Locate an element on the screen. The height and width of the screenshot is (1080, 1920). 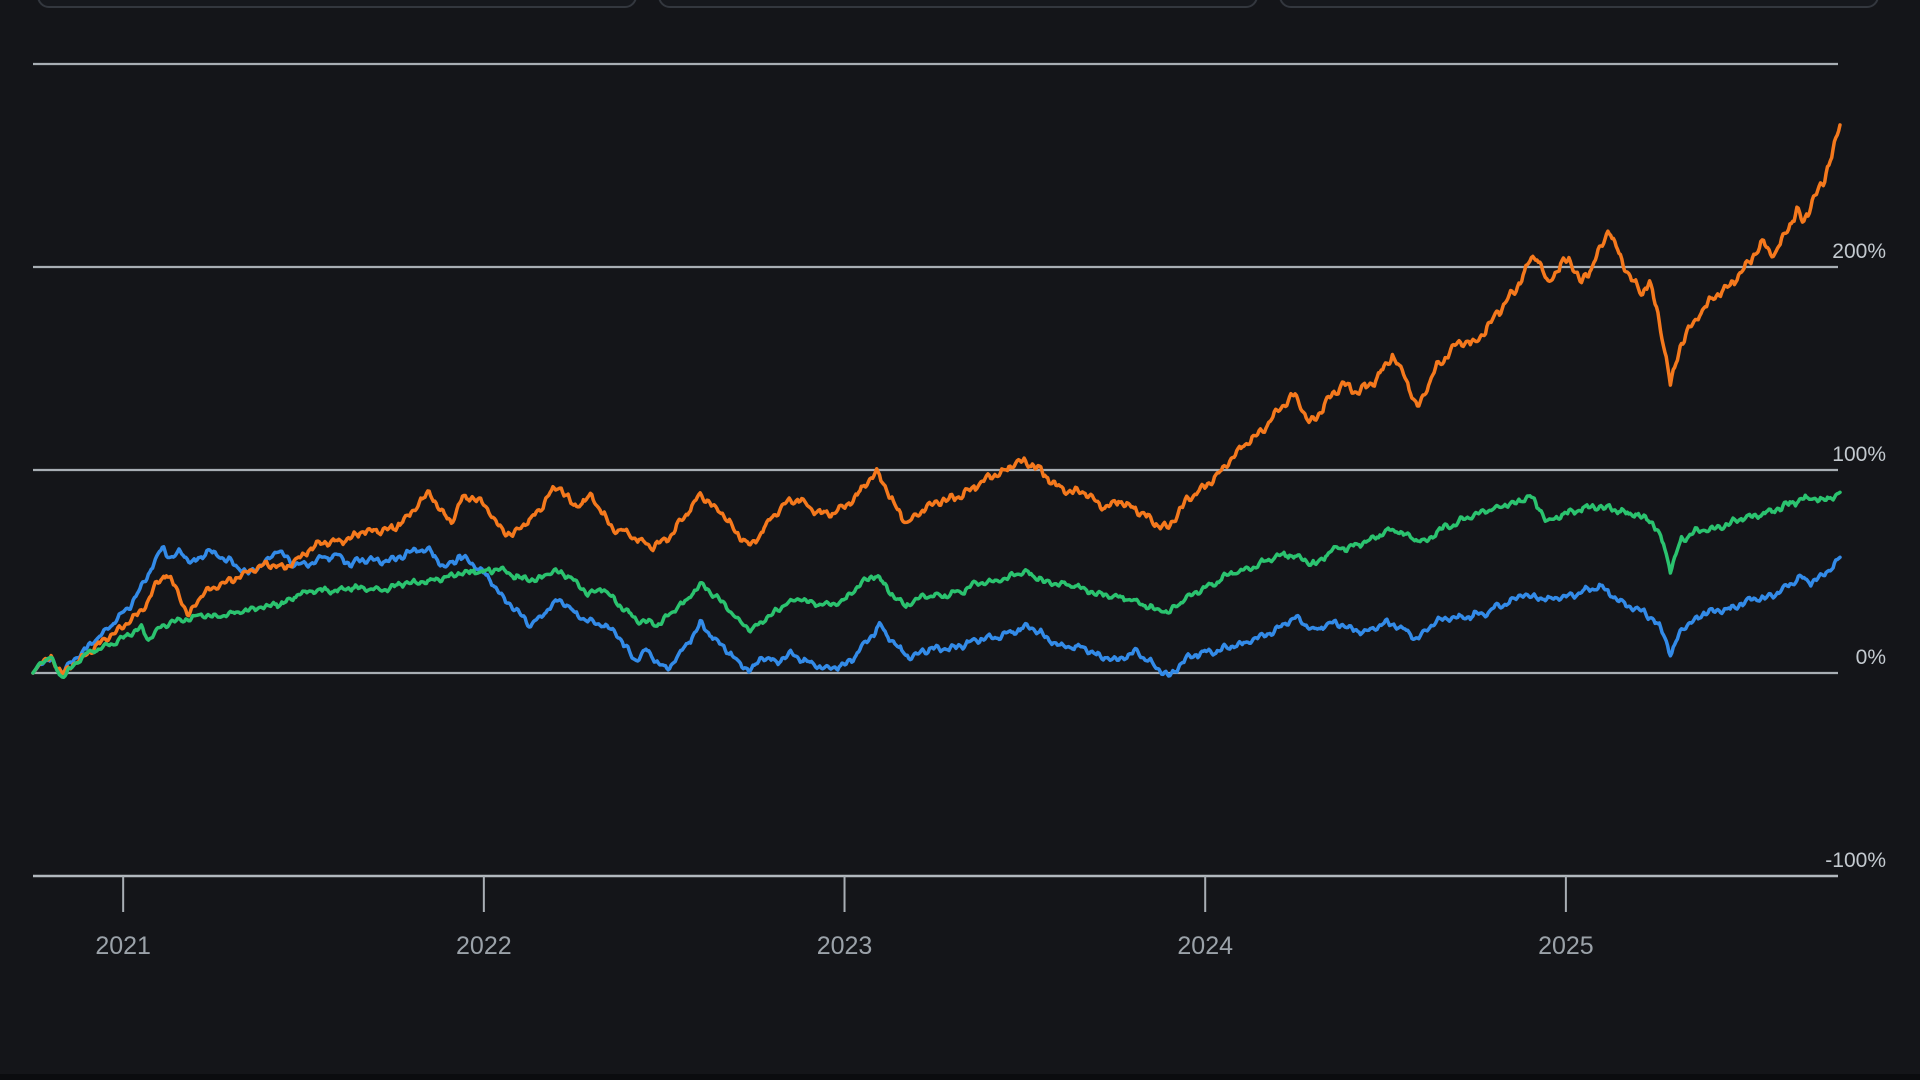
window-bottom-edge is located at coordinates (960, 1077).